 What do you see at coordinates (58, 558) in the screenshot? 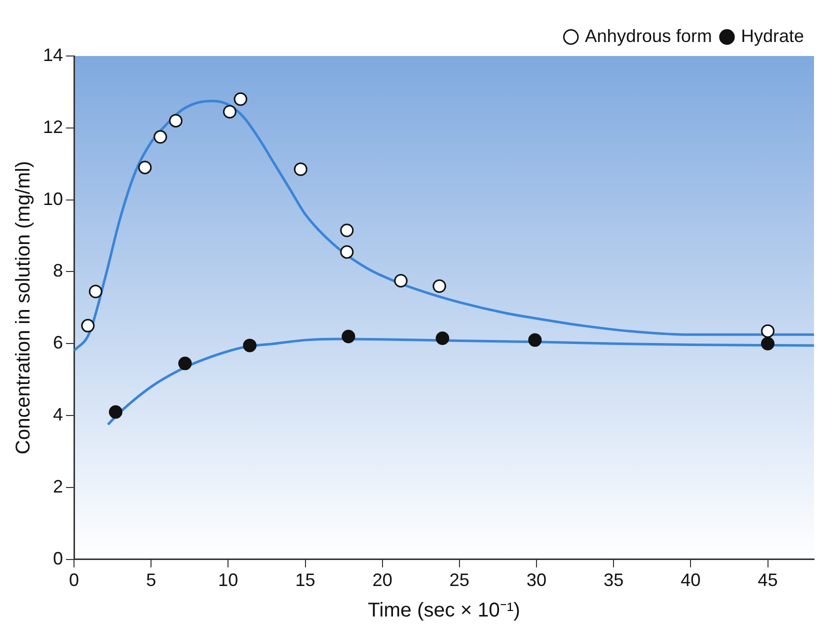
I see `y-tick-label: 0` at bounding box center [58, 558].